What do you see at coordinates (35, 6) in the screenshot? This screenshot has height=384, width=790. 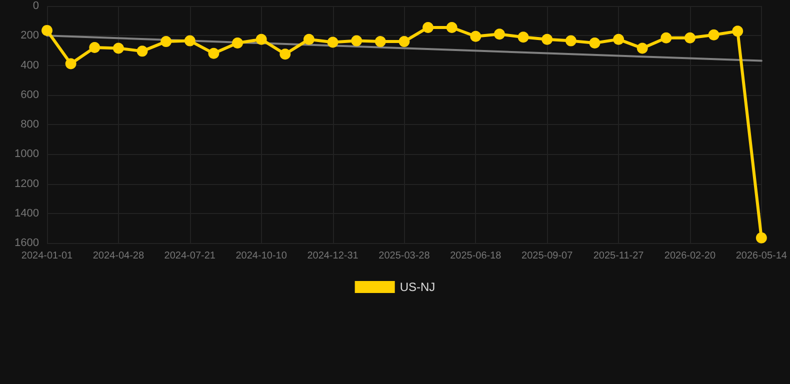 I see `y-tick-label: 0` at bounding box center [35, 6].